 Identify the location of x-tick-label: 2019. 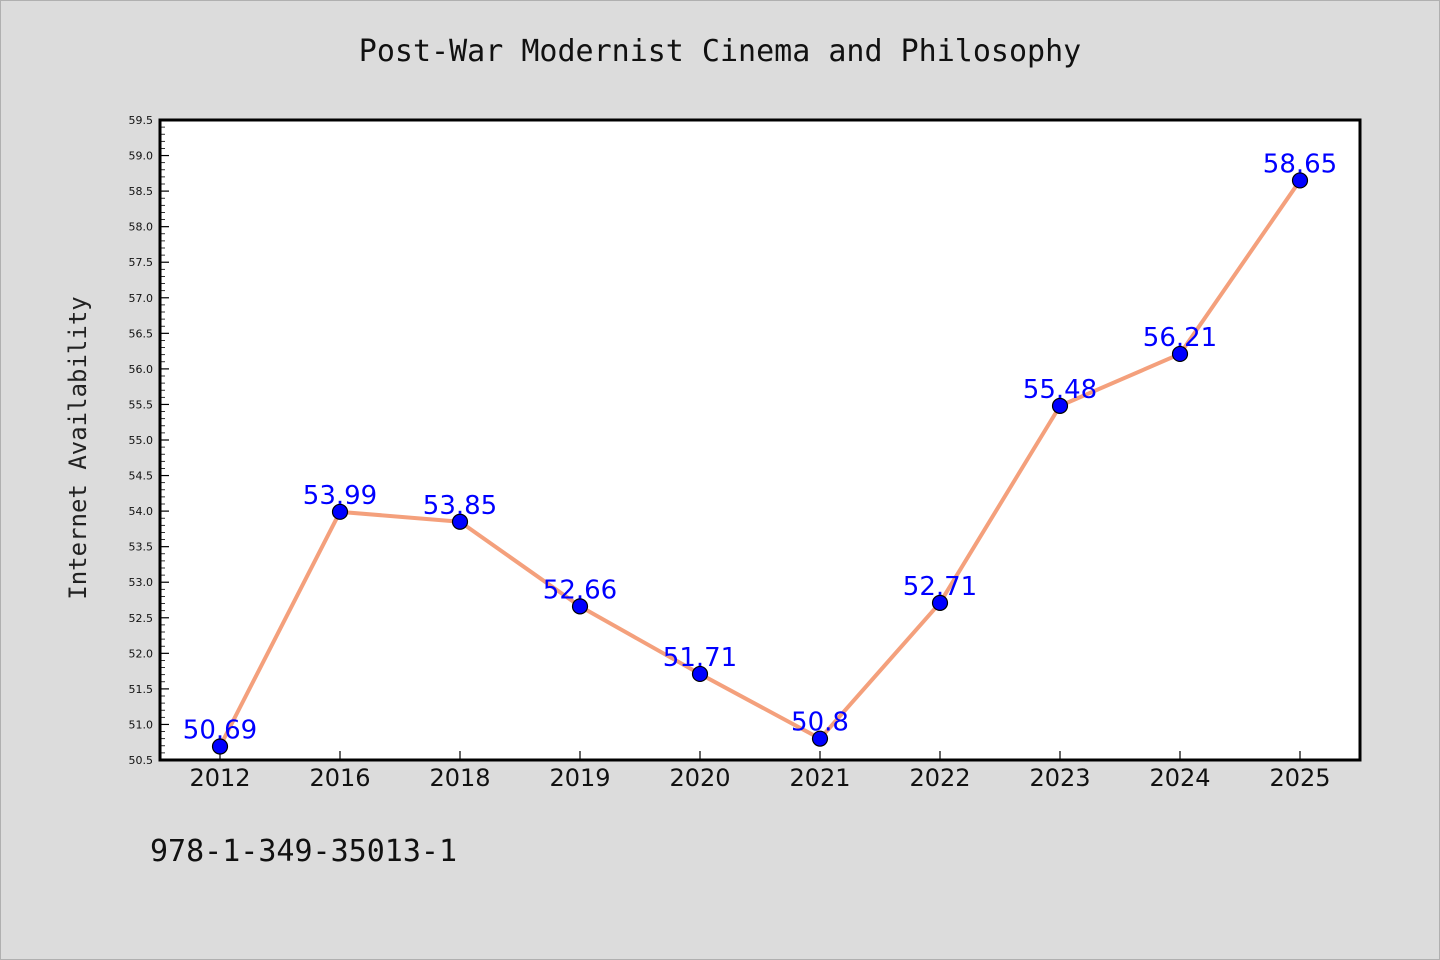
(579, 778).